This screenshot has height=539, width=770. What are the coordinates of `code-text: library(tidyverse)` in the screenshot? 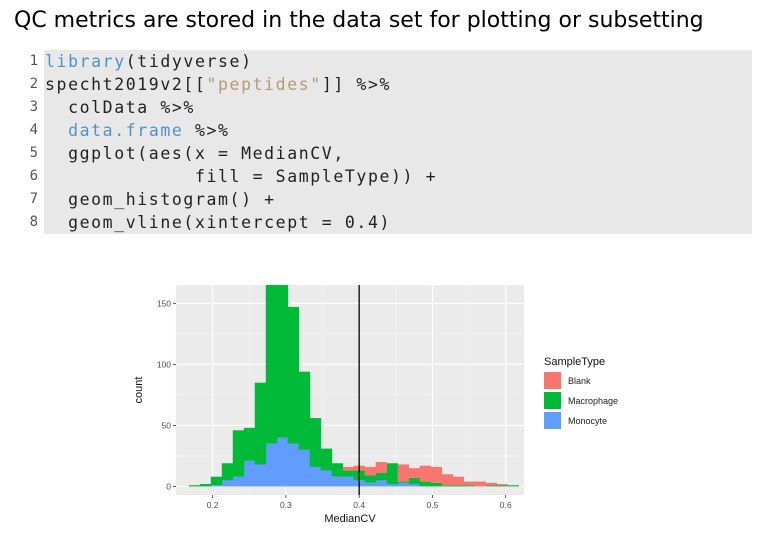 It's located at (149, 61).